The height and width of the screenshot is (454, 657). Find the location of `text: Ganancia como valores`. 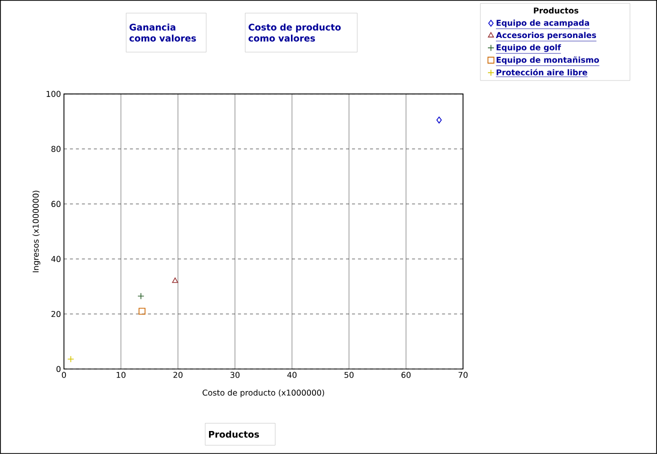

text: Ganancia como valores is located at coordinates (163, 33).